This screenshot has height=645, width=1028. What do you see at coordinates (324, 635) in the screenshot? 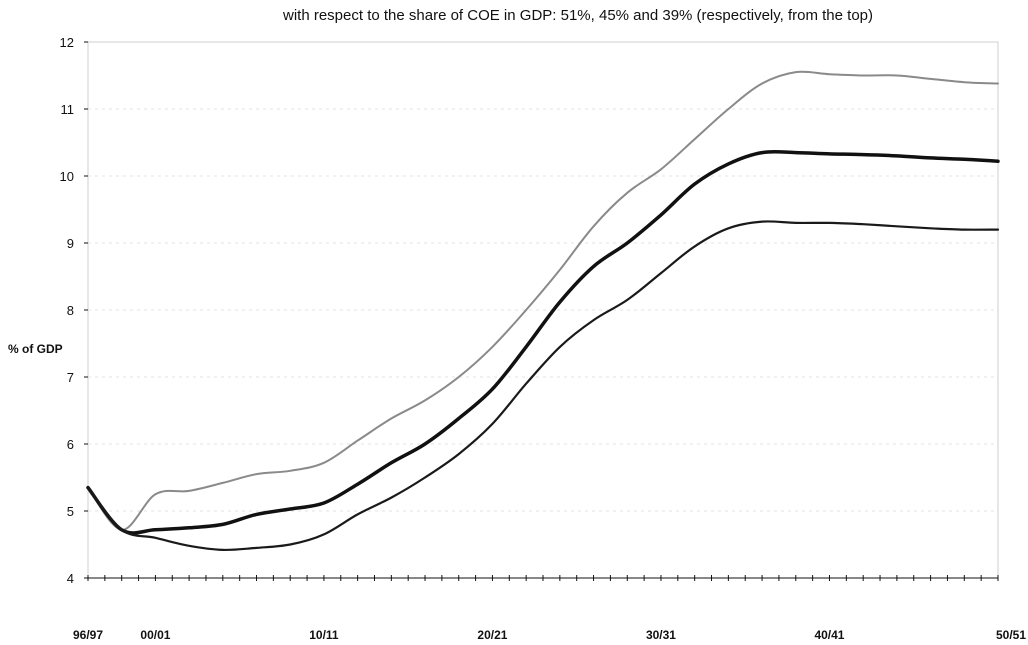
I see `x-tick-label: 10/11` at bounding box center [324, 635].